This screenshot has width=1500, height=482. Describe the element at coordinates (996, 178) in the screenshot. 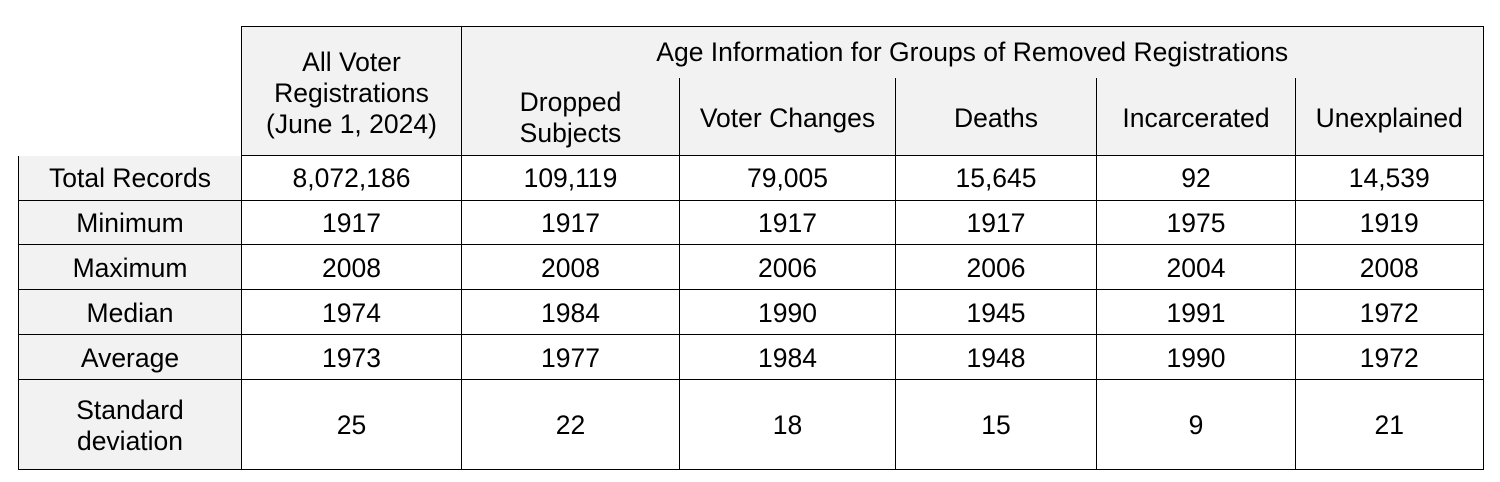

I see `data-cell: 15,645` at that location.